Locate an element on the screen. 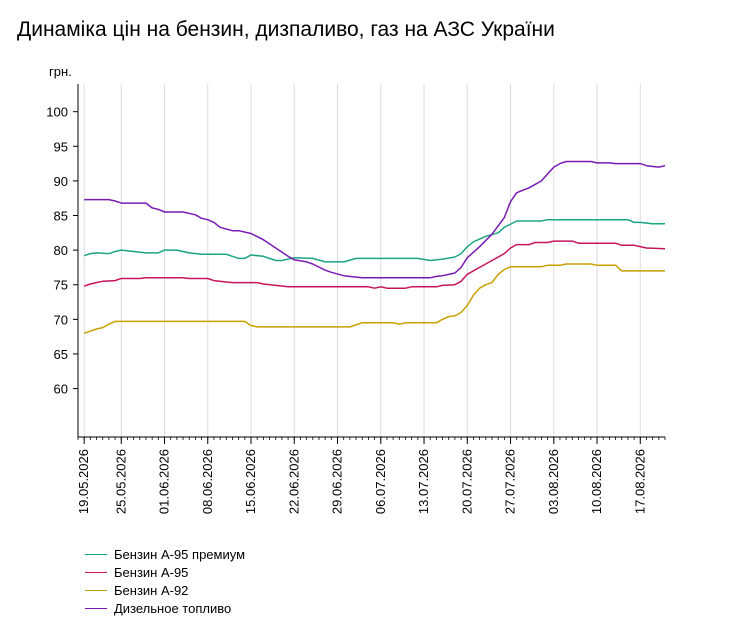 This screenshot has width=747, height=638. x-tick-label: 22.06.2026 is located at coordinates (293, 481).